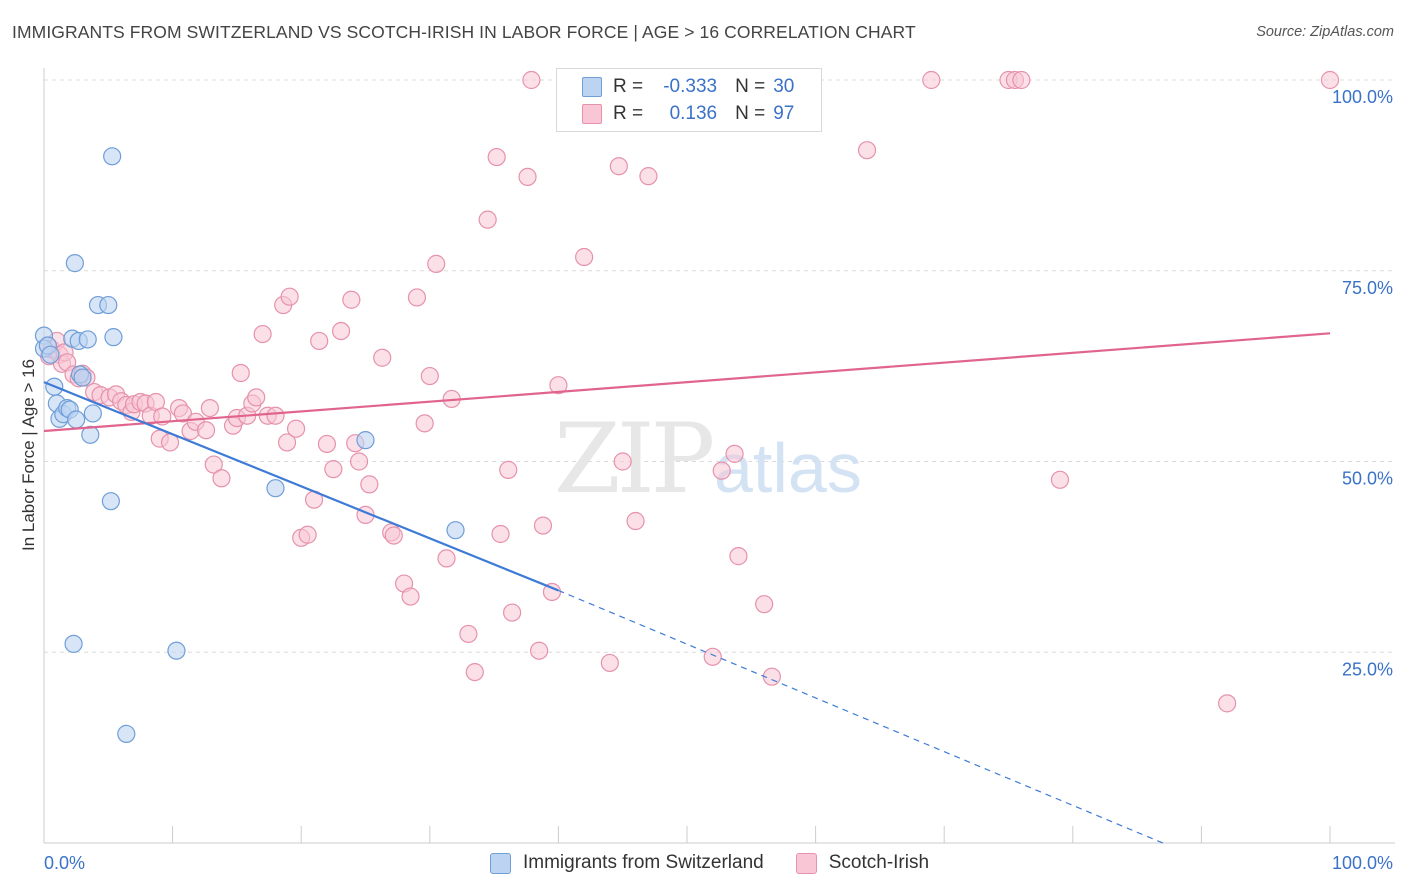 The width and height of the screenshot is (1406, 892). I want to click on legend-swatch-switzerland, so click(592, 87).